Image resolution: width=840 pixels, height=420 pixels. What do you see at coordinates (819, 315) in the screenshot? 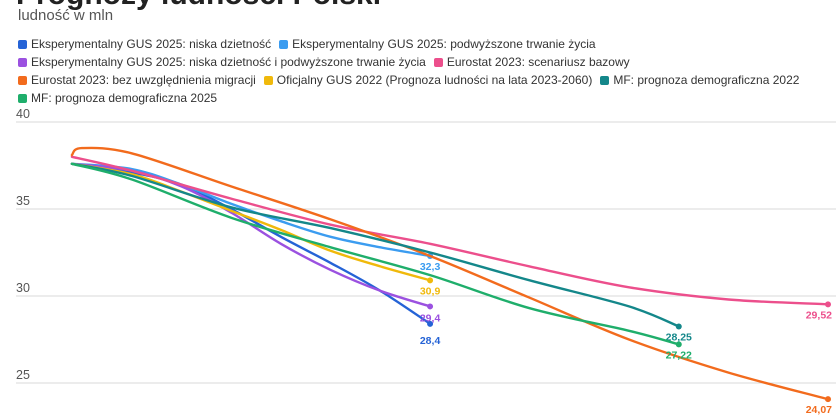
I see `data-label-4: 29,52` at bounding box center [819, 315].